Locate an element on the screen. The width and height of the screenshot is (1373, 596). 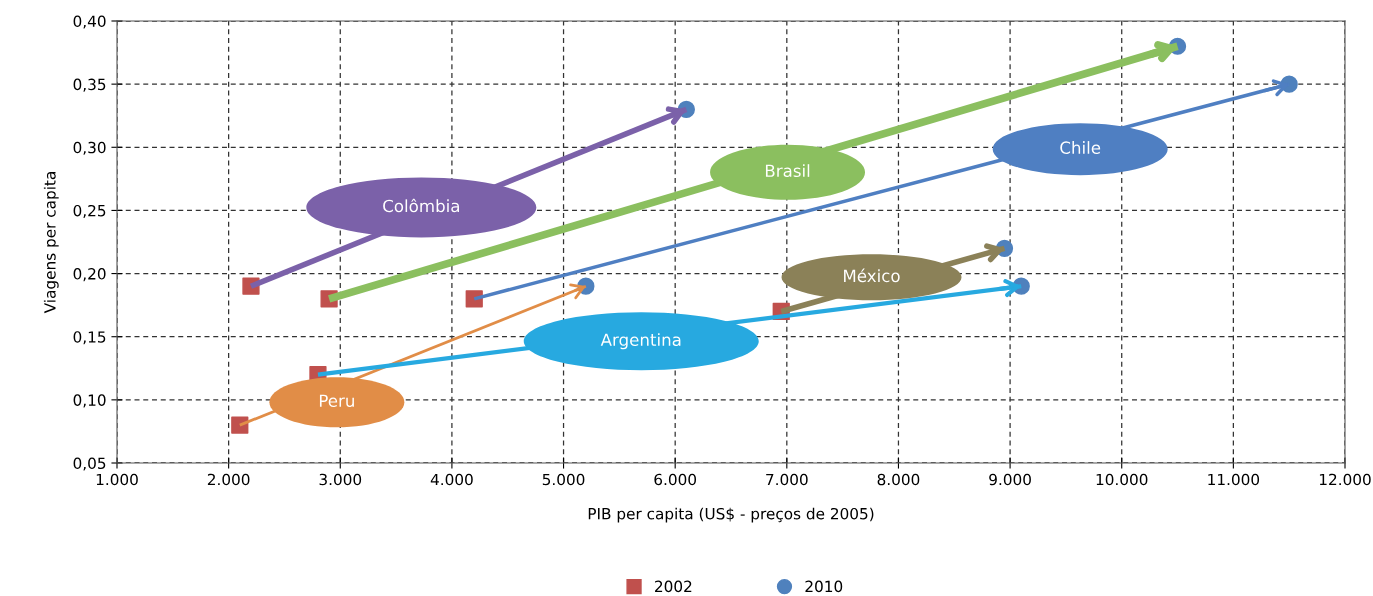
series-label: México is located at coordinates (872, 275).